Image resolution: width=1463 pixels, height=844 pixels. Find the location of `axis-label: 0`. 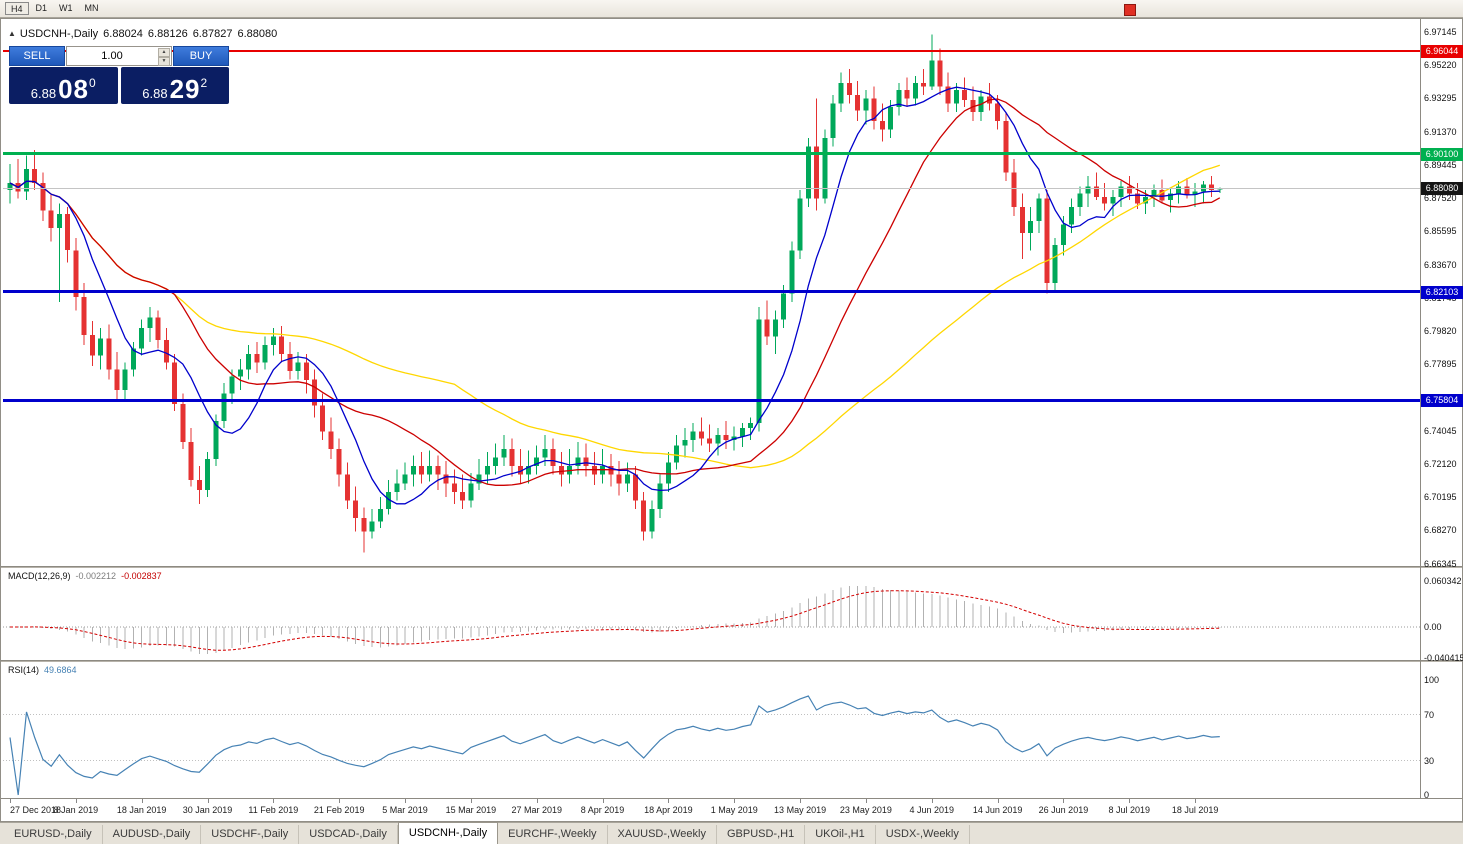

axis-label: 0 is located at coordinates (1427, 795).